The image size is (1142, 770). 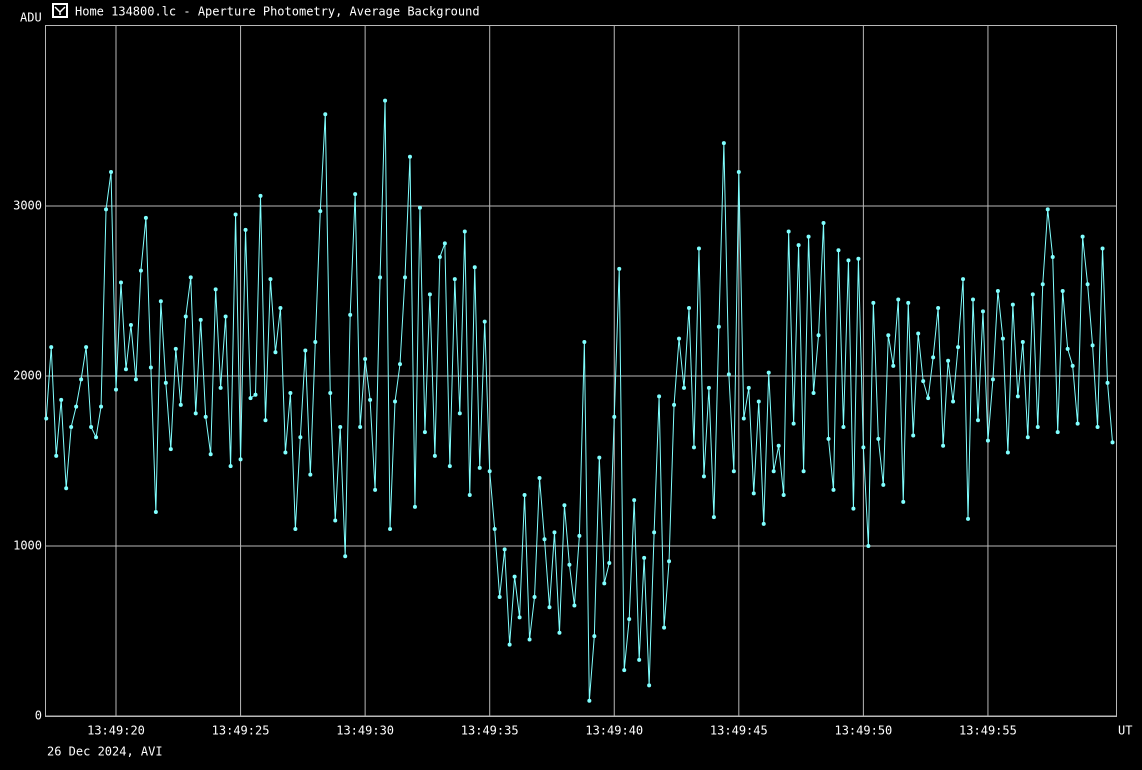 I want to click on y-axis-label: ADU, so click(x=31, y=18).